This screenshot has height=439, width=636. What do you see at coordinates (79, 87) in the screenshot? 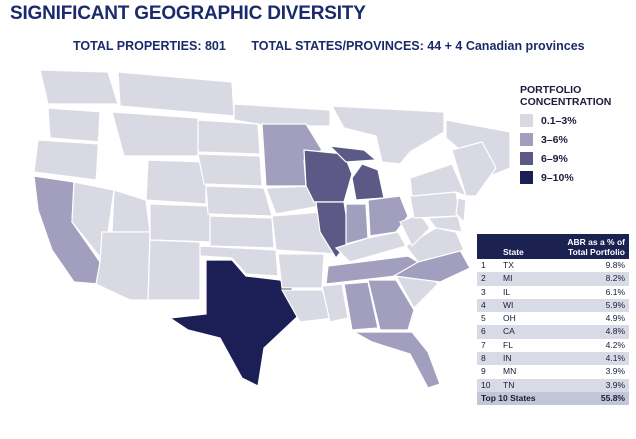
I see `canada-region-west` at bounding box center [79, 87].